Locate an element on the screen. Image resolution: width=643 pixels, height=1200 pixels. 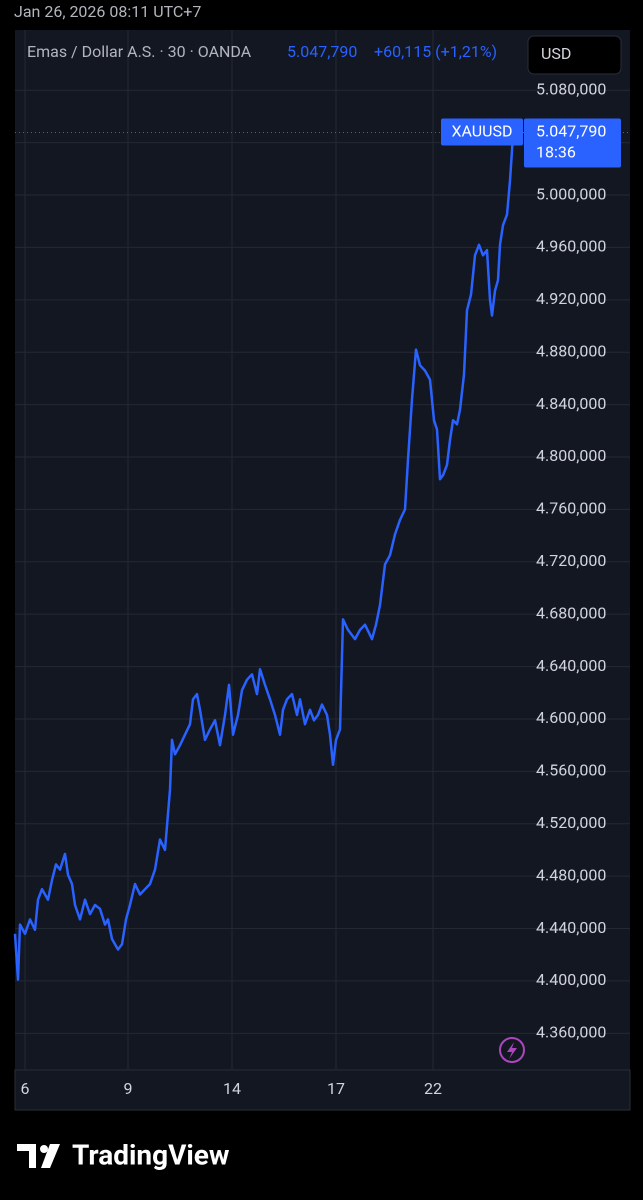
y-tick-label: 4.440,000 is located at coordinates (571, 927).